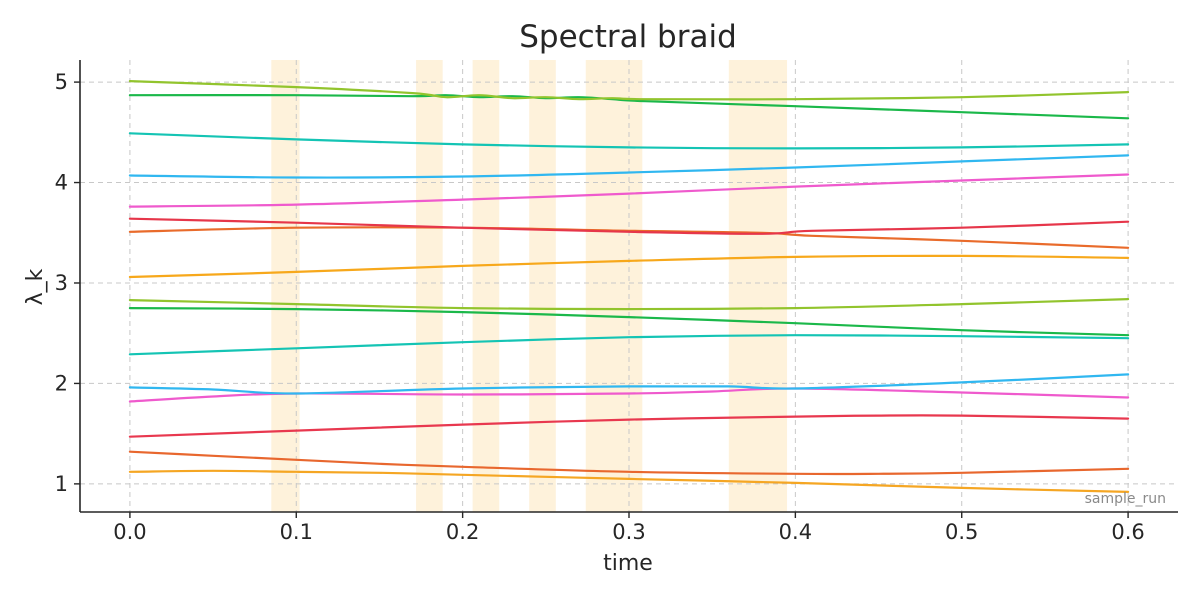 The width and height of the screenshot is (1200, 600). What do you see at coordinates (61, 183) in the screenshot?
I see `y-tick-label-3: 4` at bounding box center [61, 183].